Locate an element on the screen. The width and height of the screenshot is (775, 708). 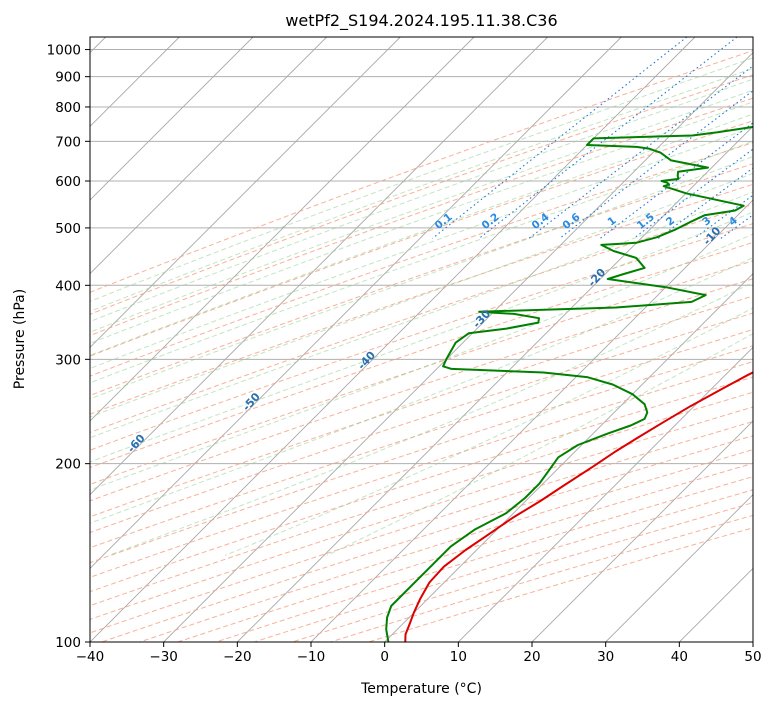
y-tick-label: 300 is located at coordinates (68, 360).